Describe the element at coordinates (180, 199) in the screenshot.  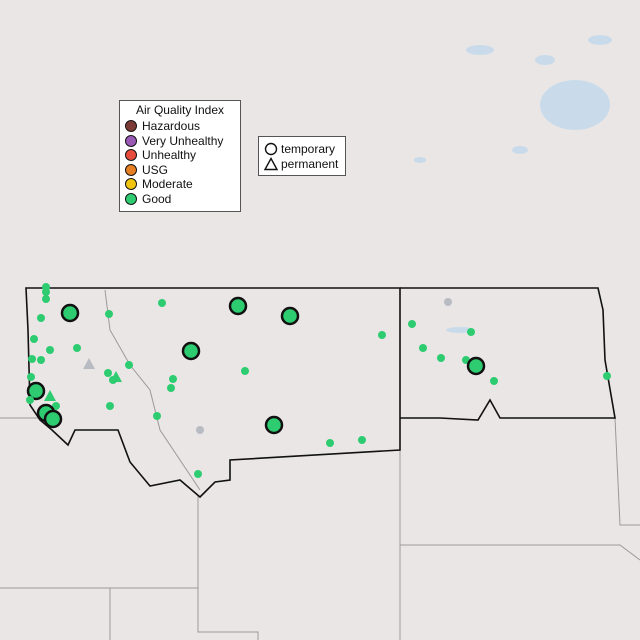
I see `legend-good: Good` at that location.